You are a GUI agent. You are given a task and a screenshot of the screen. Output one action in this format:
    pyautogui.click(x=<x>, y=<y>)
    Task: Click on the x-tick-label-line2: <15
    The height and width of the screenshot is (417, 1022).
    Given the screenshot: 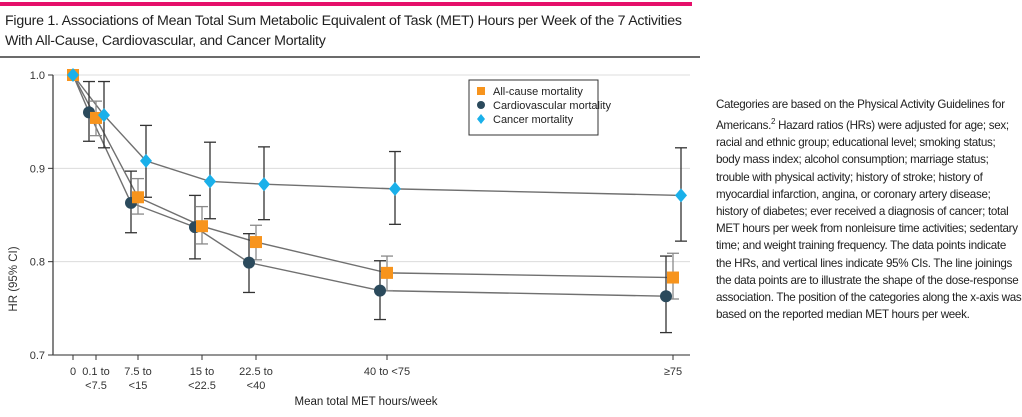 What is the action you would take?
    pyautogui.click(x=138, y=386)
    